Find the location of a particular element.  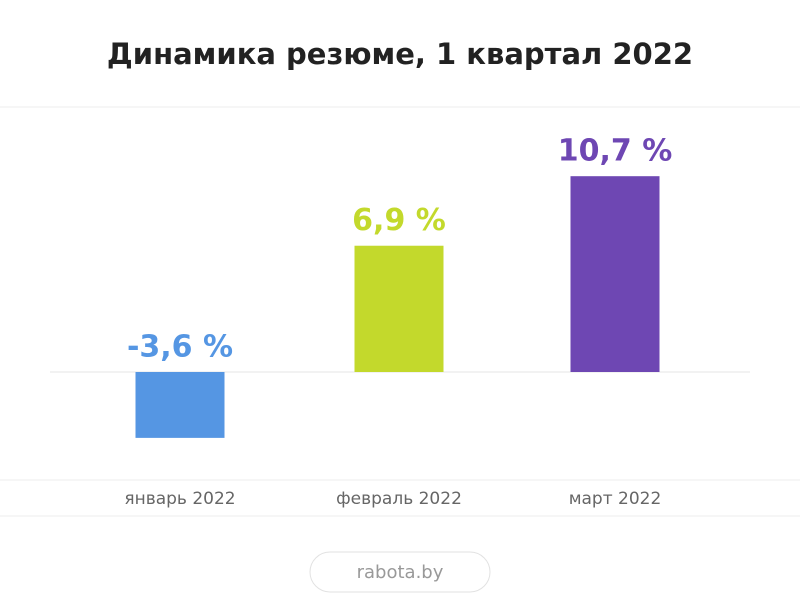

x-tick-label: январь 2022 is located at coordinates (179, 499).